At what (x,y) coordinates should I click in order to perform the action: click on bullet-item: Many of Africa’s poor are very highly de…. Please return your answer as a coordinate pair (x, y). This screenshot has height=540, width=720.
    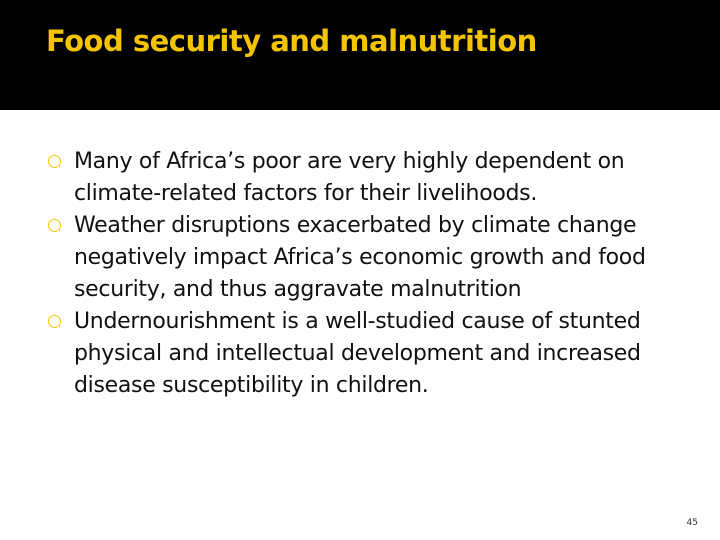
    Looking at the image, I should click on (368, 178).